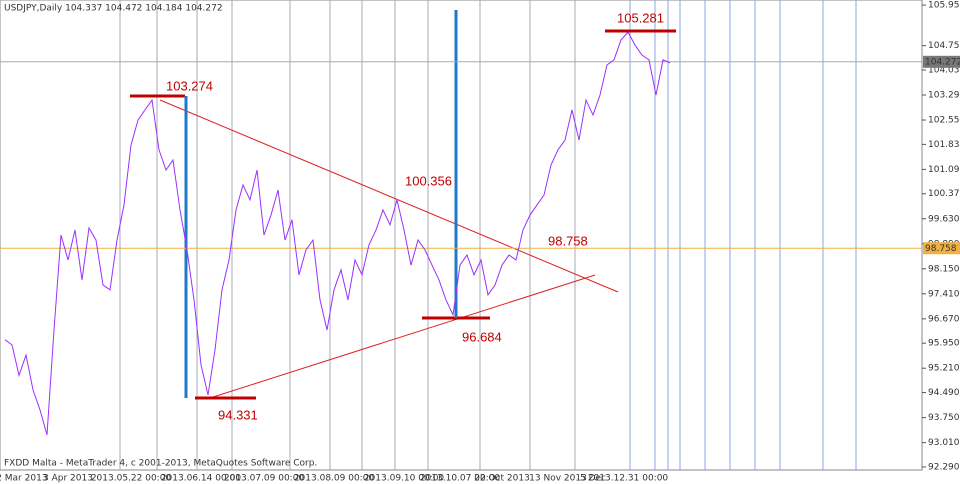  Describe the element at coordinates (944, 344) in the screenshot. I see `y-tick-label: 95.950` at that location.